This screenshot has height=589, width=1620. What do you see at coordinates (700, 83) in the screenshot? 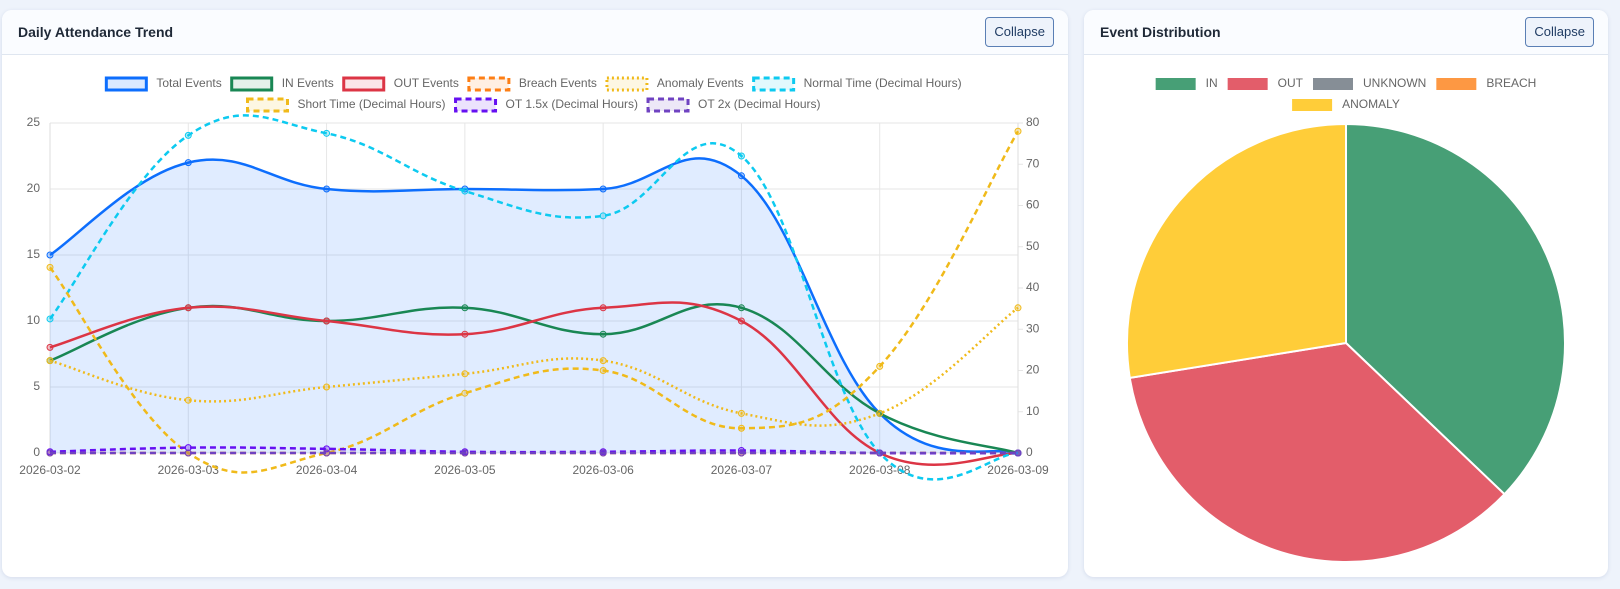
I see `legend-label: Anomaly Events` at bounding box center [700, 83].